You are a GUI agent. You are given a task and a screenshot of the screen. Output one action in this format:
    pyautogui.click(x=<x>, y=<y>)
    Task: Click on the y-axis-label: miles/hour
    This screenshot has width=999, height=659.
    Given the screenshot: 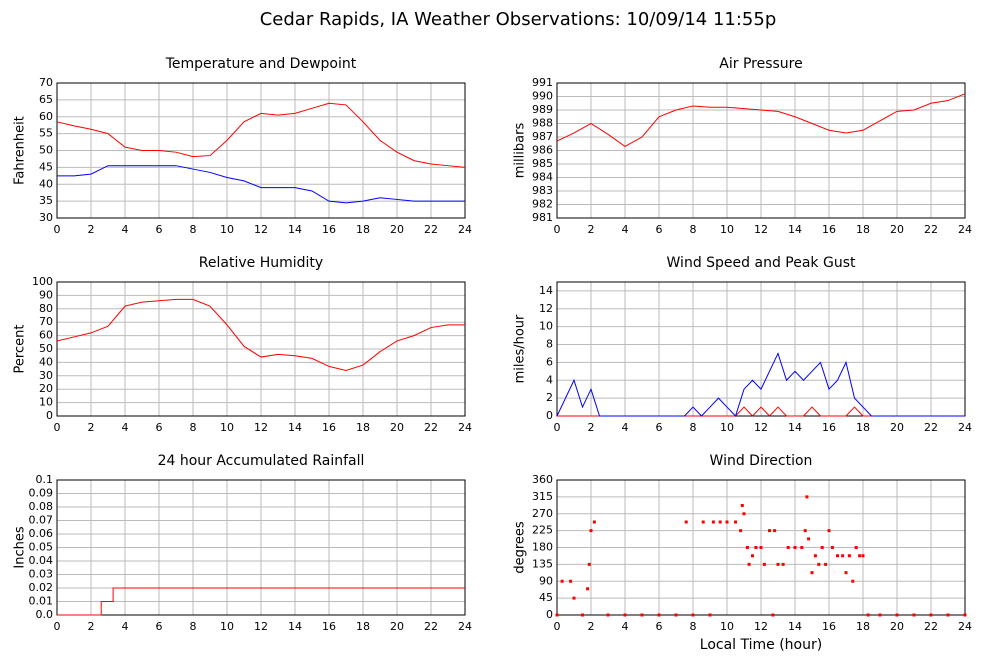 What is the action you would take?
    pyautogui.click(x=520, y=348)
    